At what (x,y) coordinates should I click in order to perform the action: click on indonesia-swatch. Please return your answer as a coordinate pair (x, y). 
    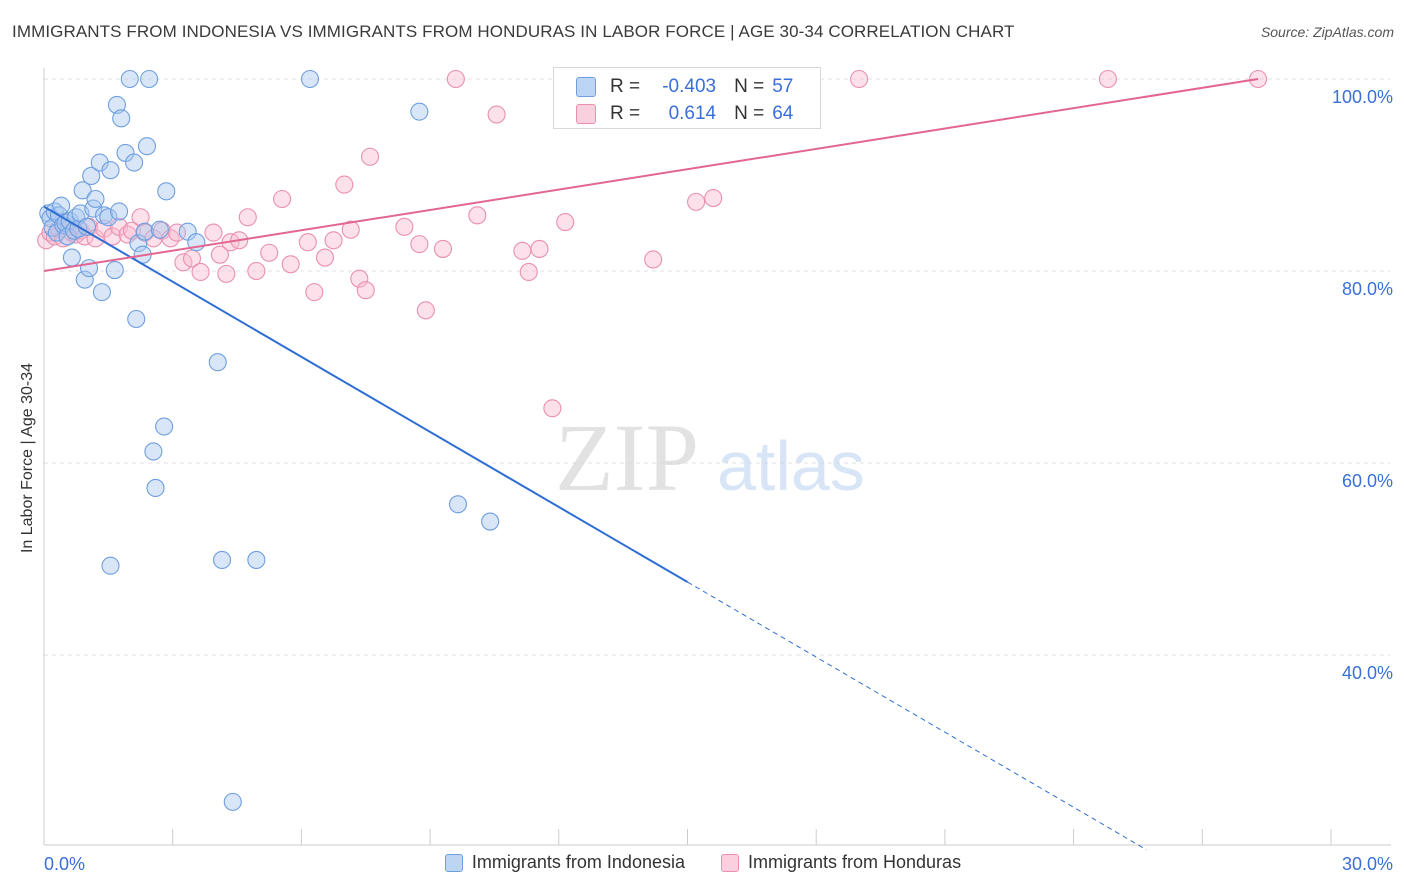
    Looking at the image, I should click on (586, 87).